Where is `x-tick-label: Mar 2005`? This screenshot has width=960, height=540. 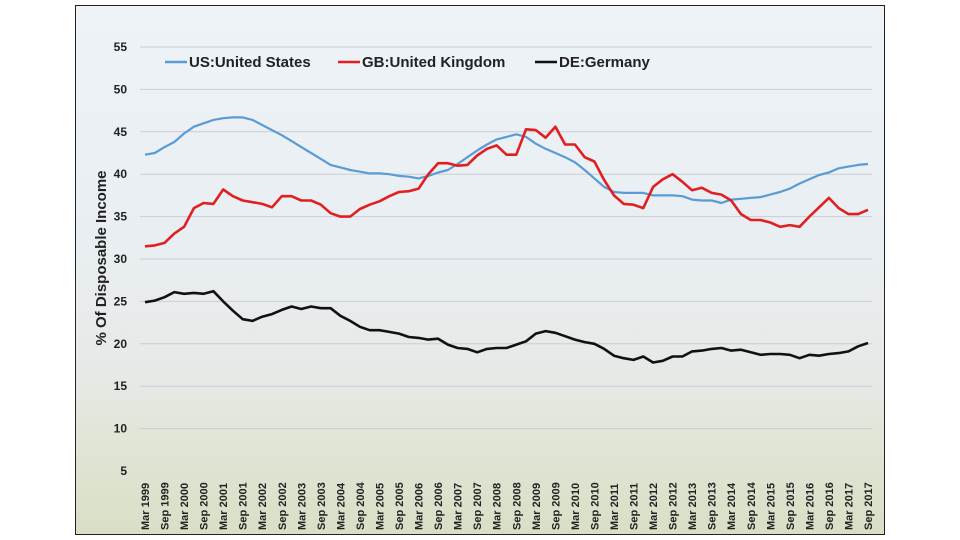 x-tick-label: Mar 2005 is located at coordinates (380, 506).